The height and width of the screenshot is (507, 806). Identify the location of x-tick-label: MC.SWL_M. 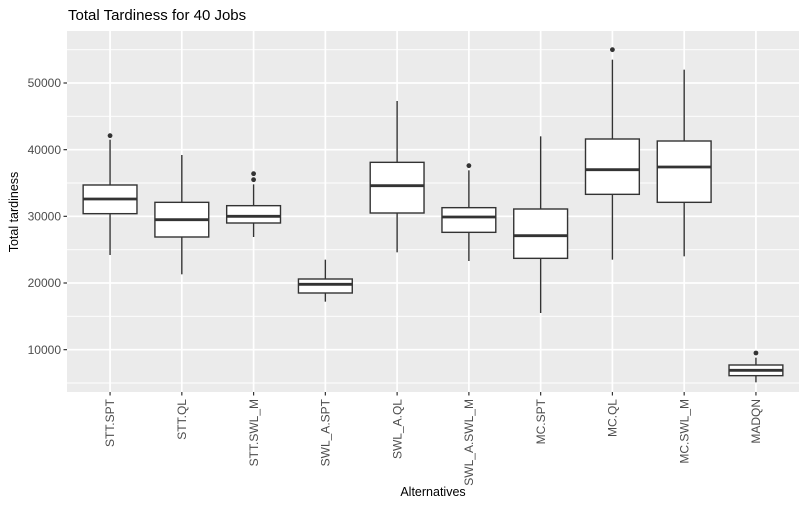
(684, 431).